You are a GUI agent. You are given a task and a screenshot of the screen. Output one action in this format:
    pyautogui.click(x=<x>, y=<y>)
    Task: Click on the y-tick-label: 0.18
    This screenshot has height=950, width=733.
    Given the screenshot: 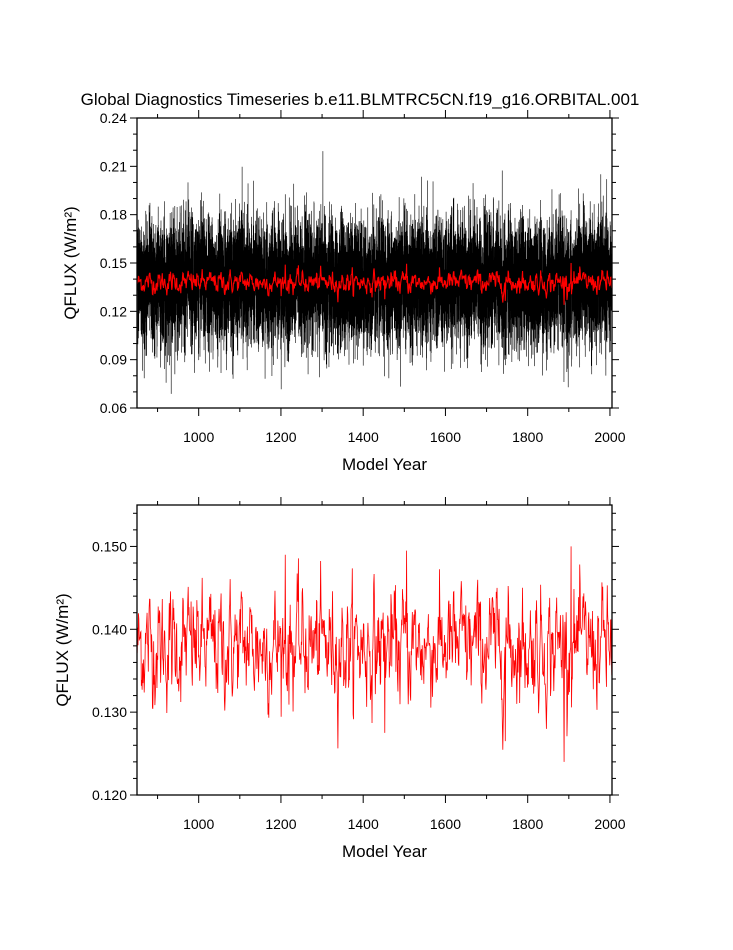 What is the action you would take?
    pyautogui.click(x=113, y=215)
    